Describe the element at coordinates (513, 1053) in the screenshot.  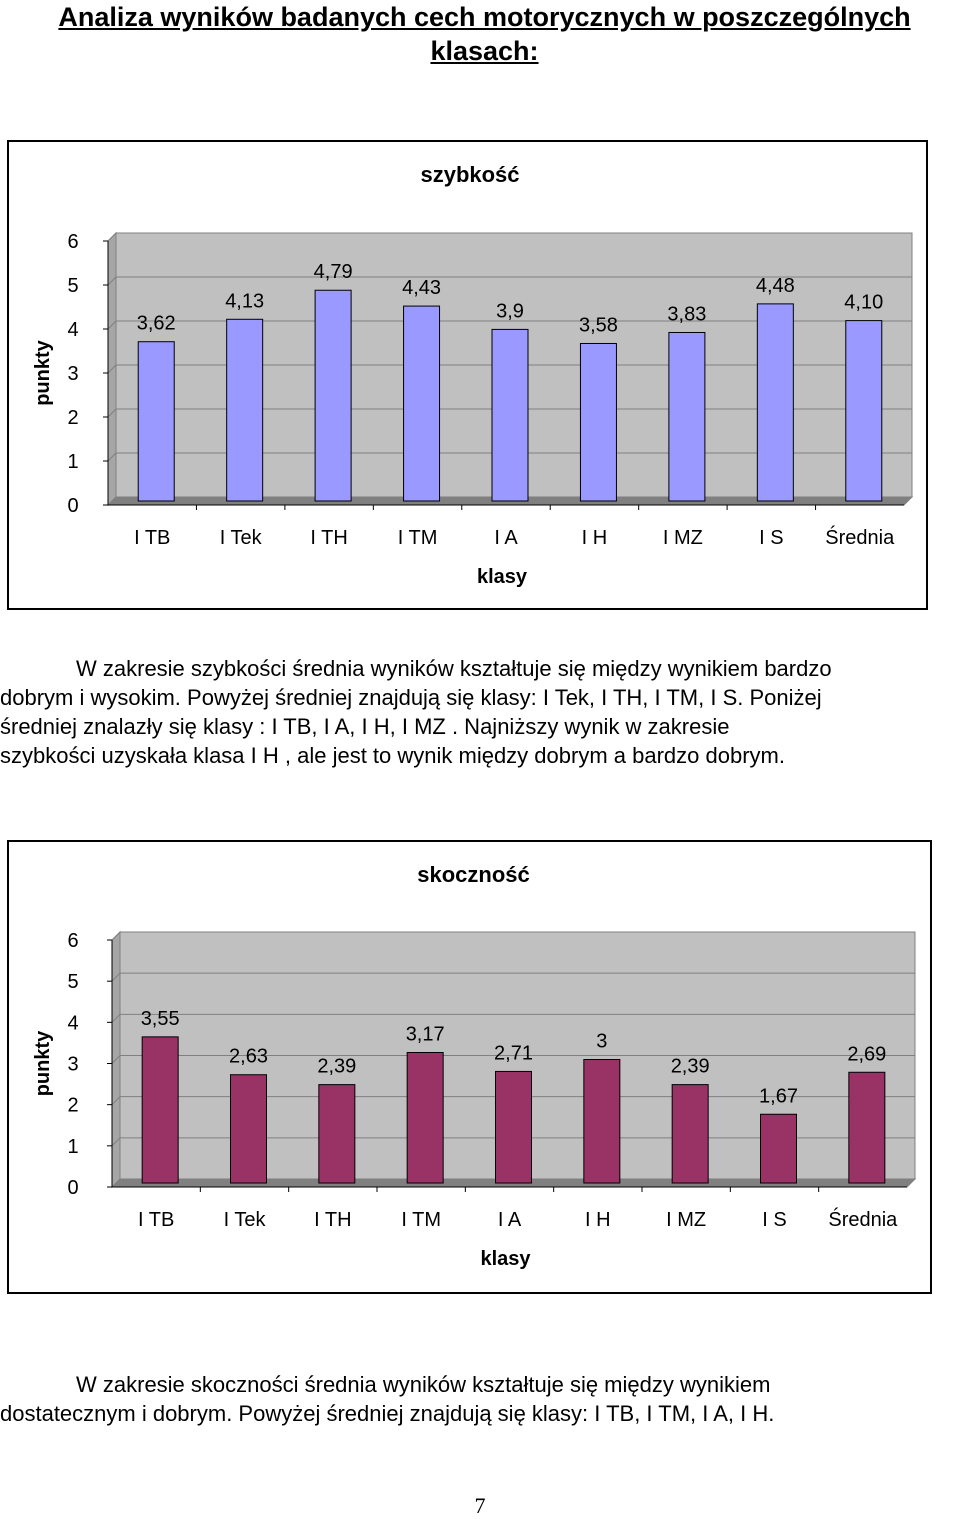
I see `chart1-data-label: 2,71` at that location.